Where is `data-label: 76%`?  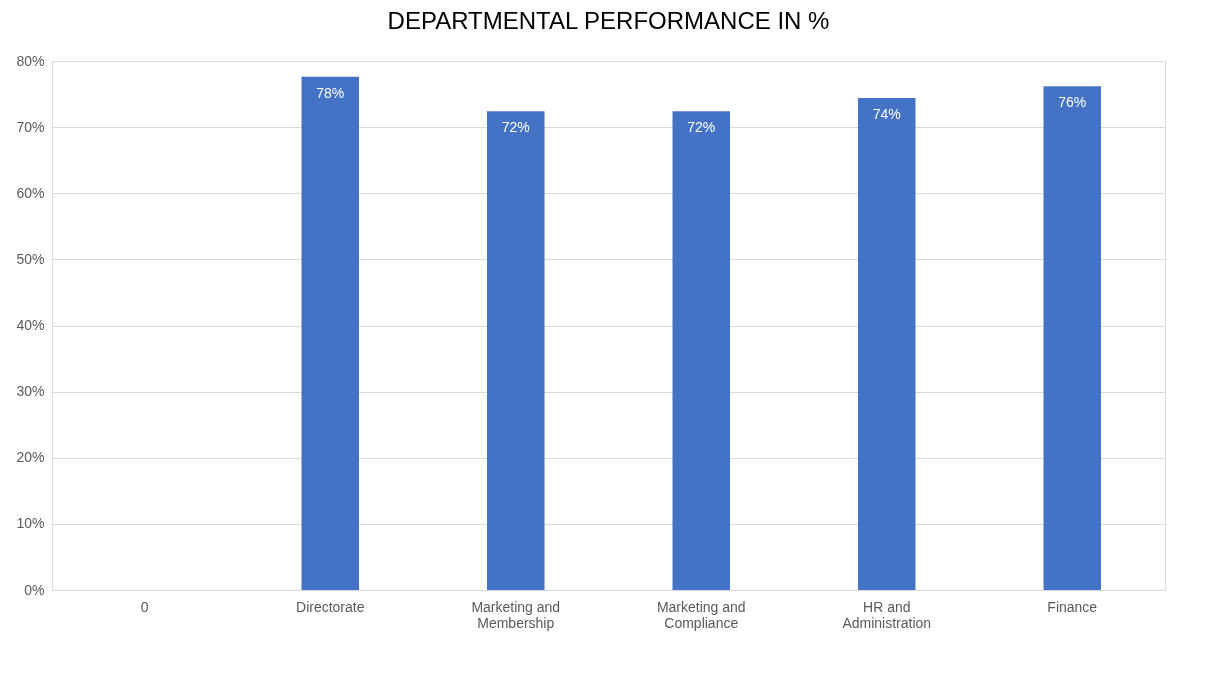 data-label: 76% is located at coordinates (1072, 102).